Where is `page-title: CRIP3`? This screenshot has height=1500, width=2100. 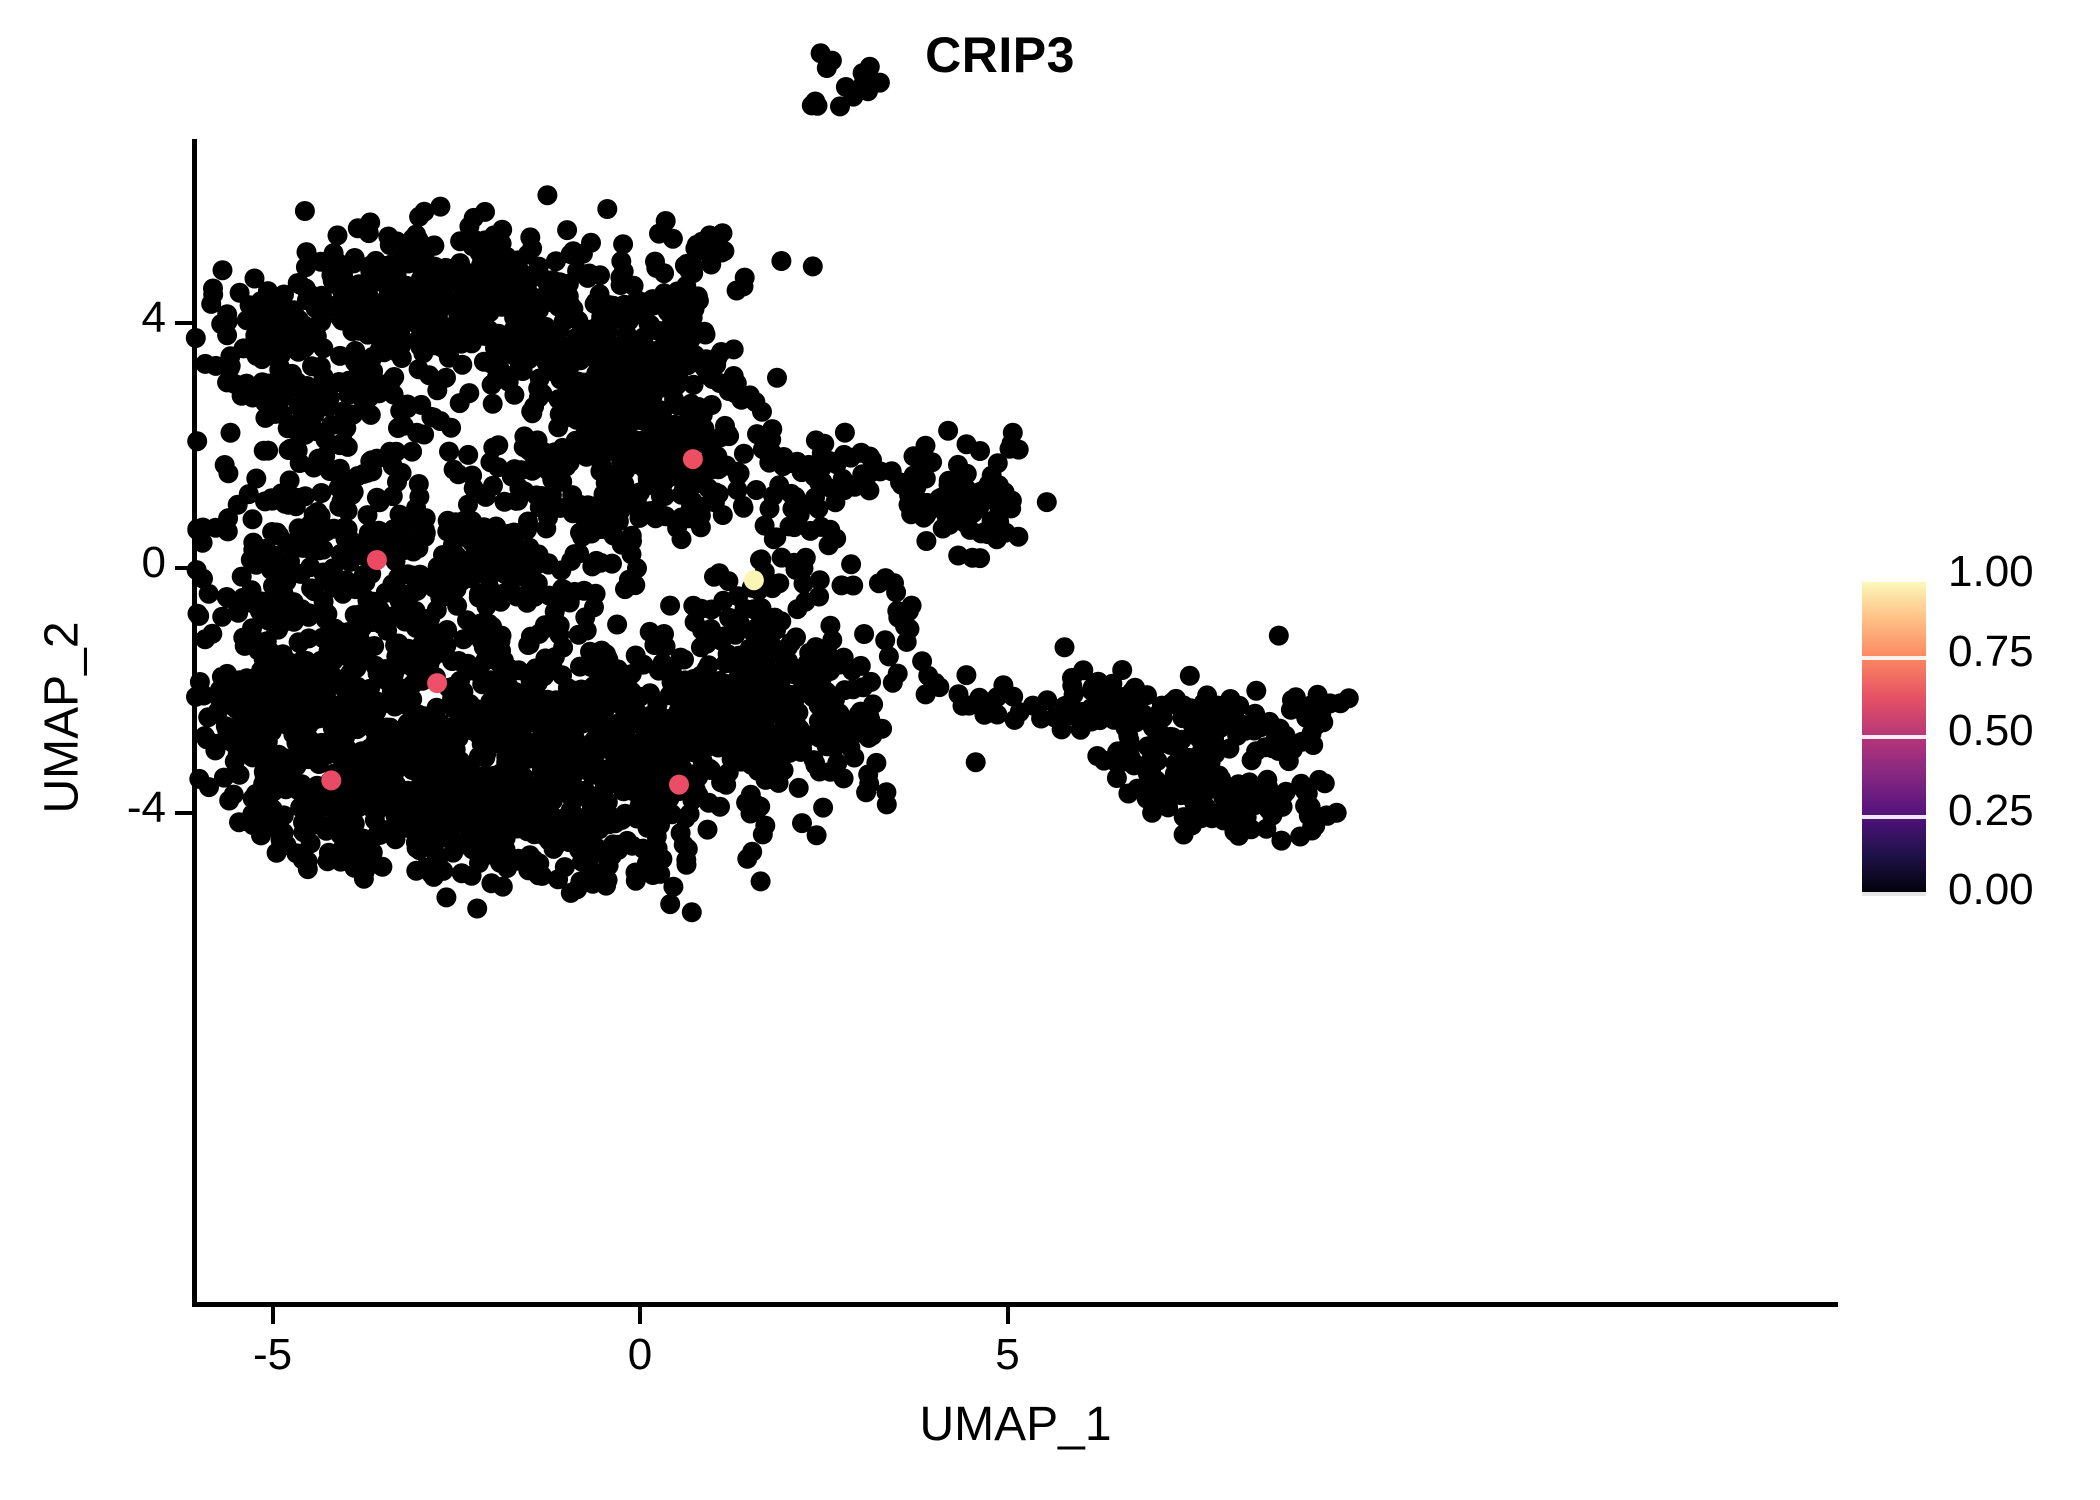
page-title: CRIP3 is located at coordinates (1000, 55).